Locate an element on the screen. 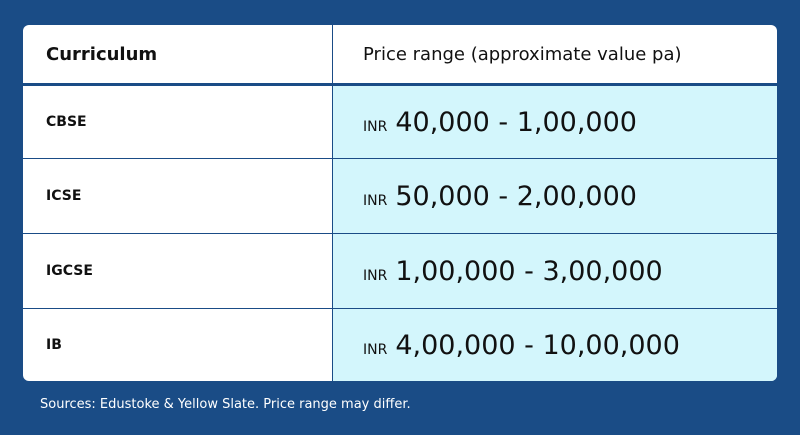  price-cell: INR 1,00,000 - 3,00,000 is located at coordinates (555, 271).